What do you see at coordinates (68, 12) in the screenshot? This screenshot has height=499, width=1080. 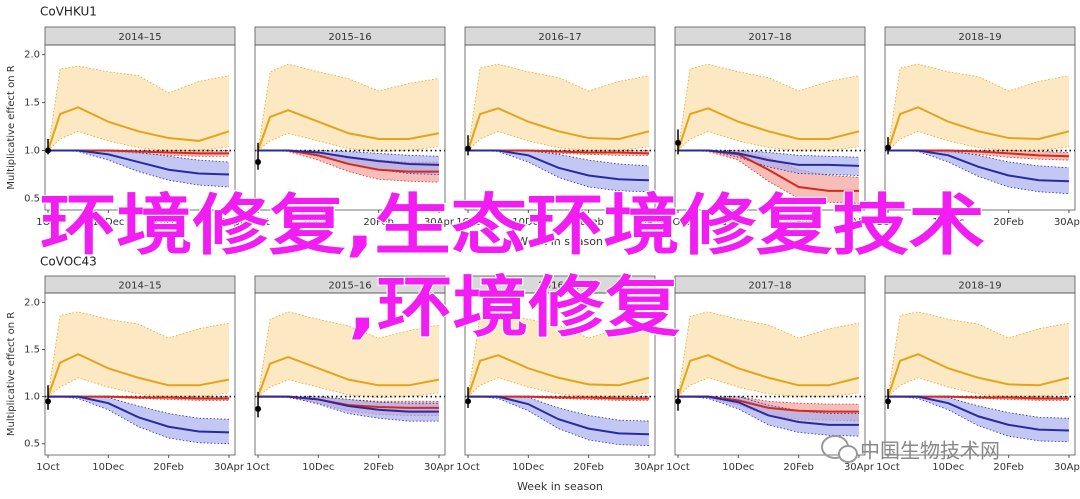 I see `row-title: CoVHKU1` at bounding box center [68, 12].